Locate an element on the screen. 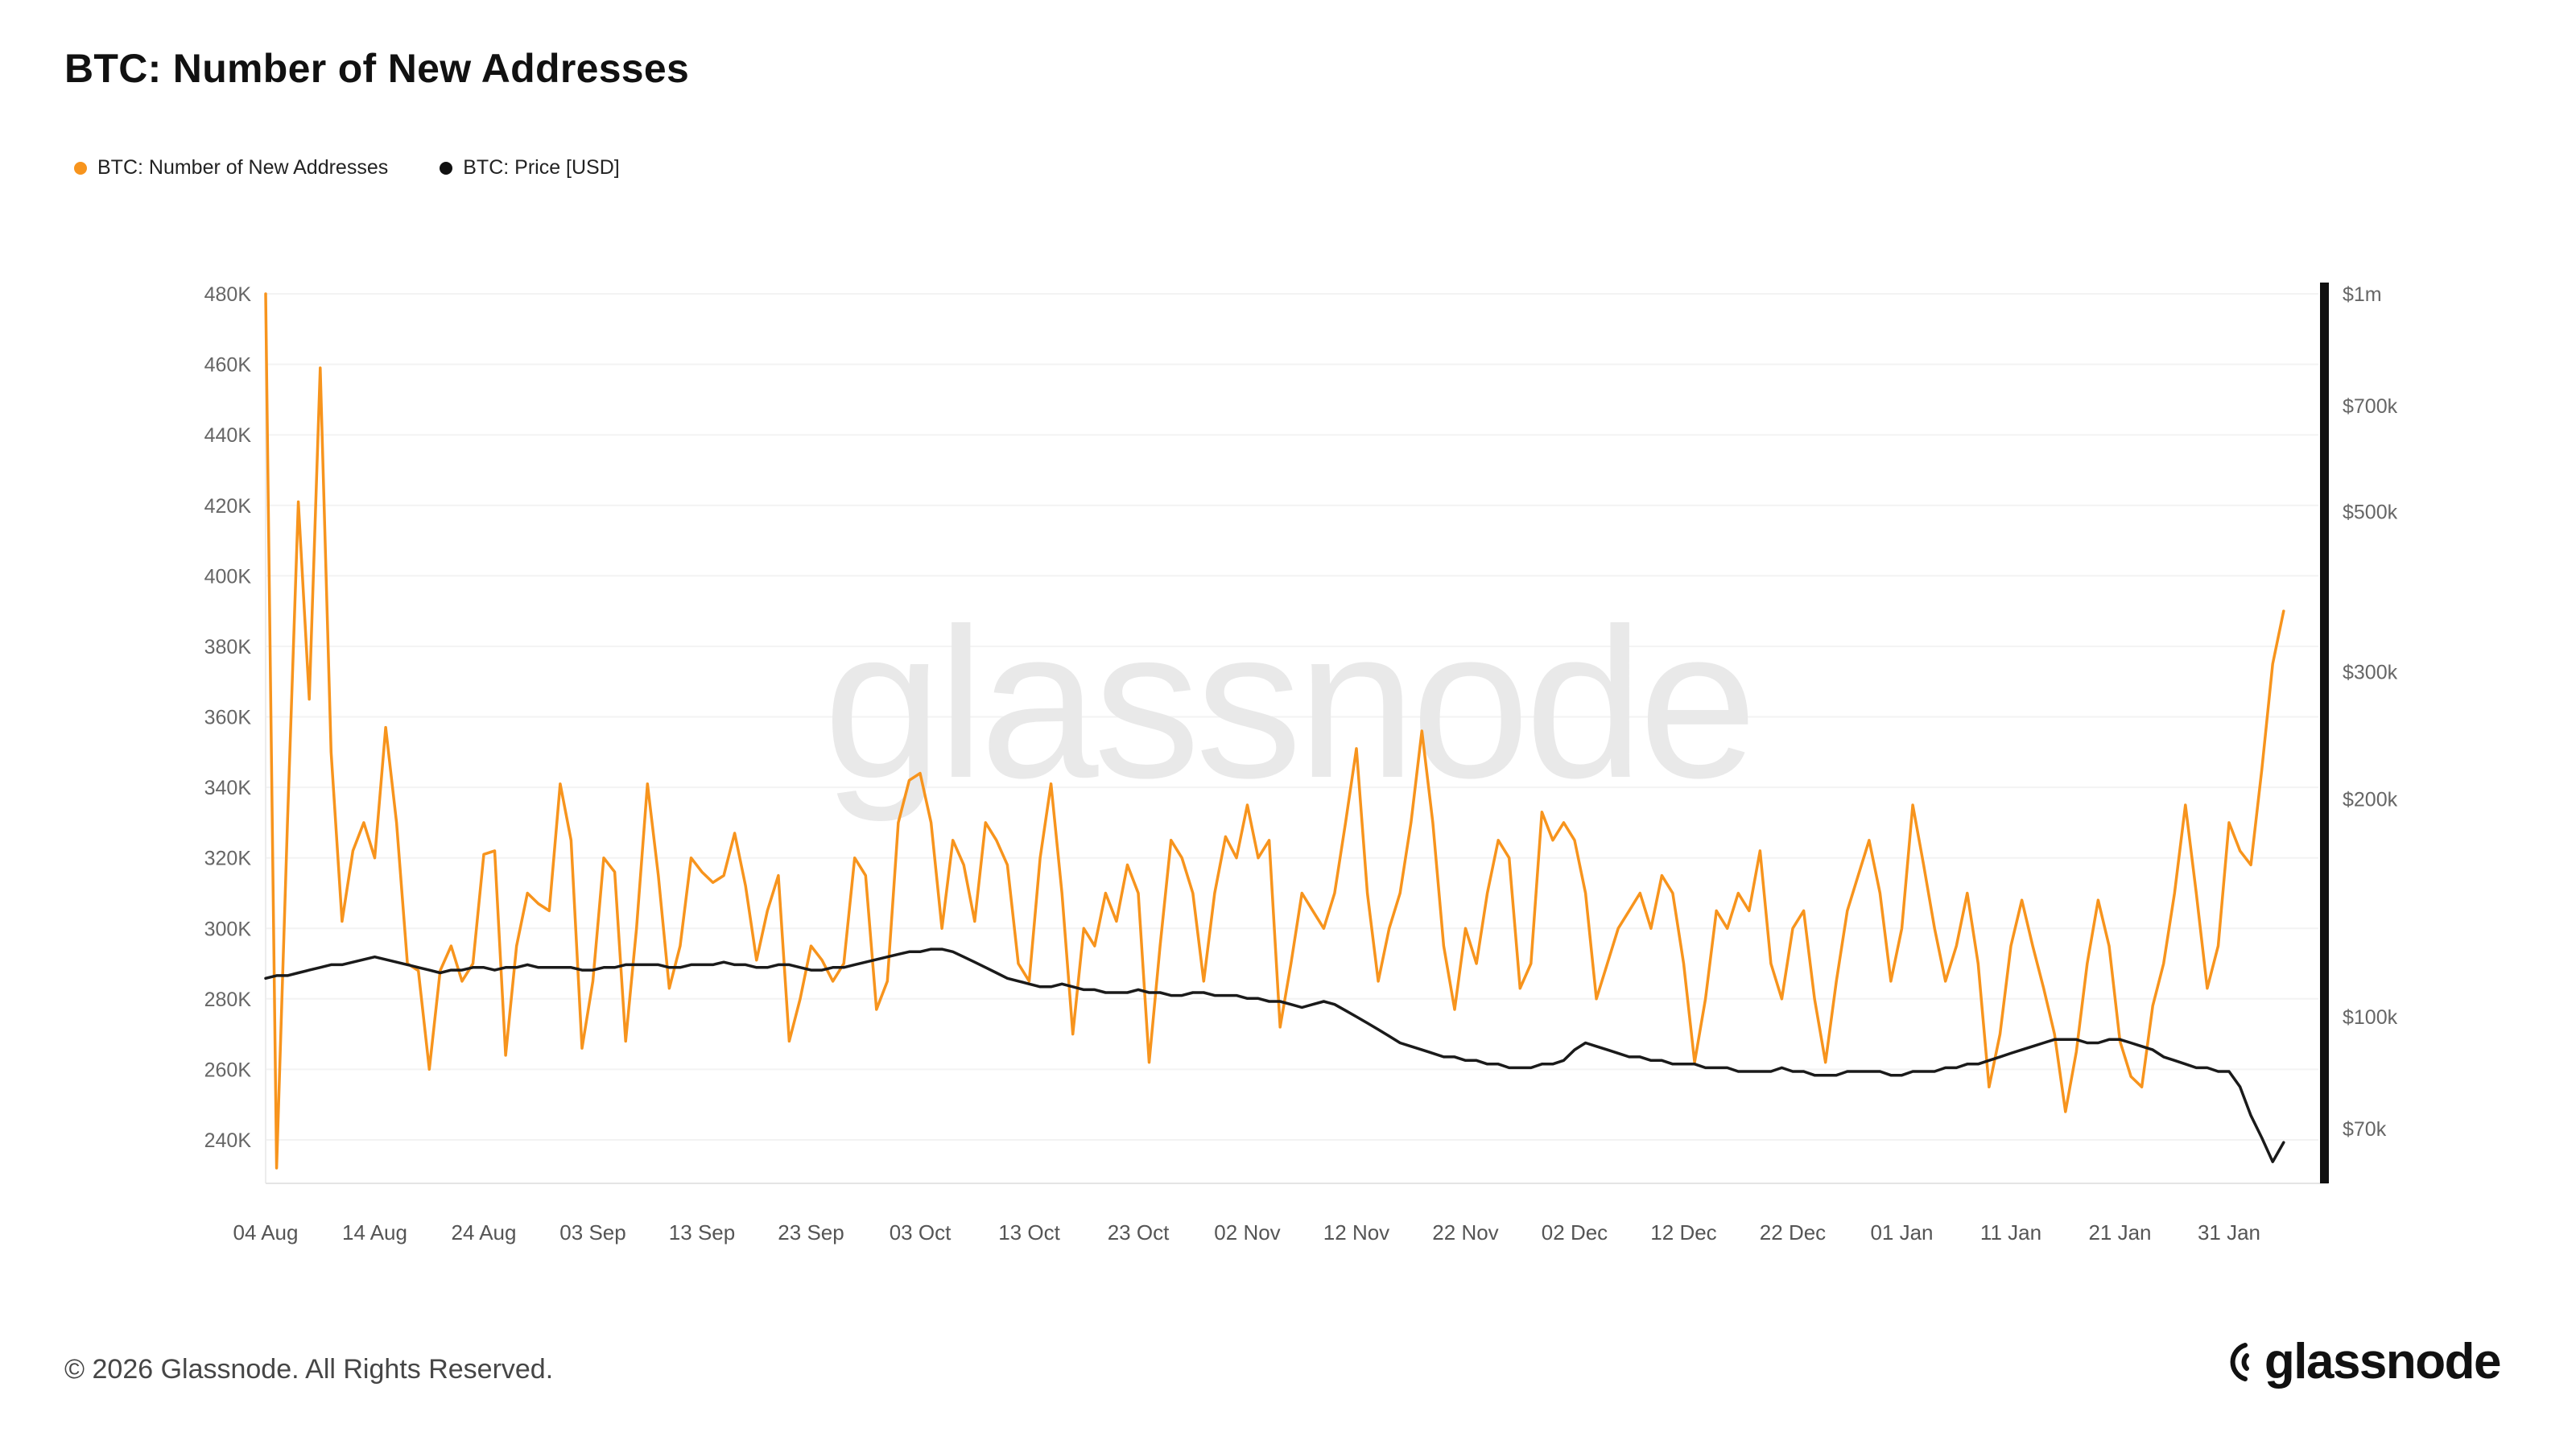 This screenshot has height=1449, width=2576. x-axis-tick-label: 13 Oct is located at coordinates (1029, 1232).